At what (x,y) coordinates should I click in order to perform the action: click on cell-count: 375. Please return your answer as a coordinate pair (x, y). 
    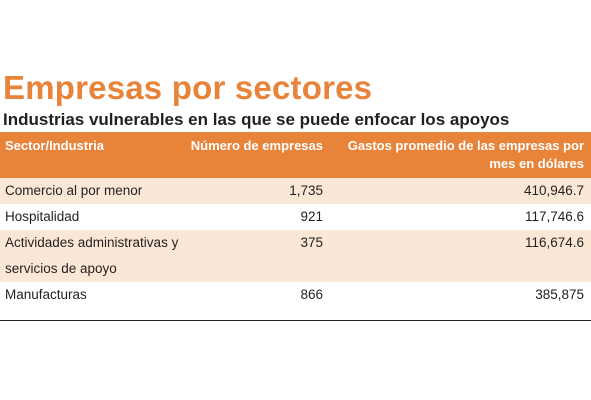
    Looking at the image, I should click on (311, 242).